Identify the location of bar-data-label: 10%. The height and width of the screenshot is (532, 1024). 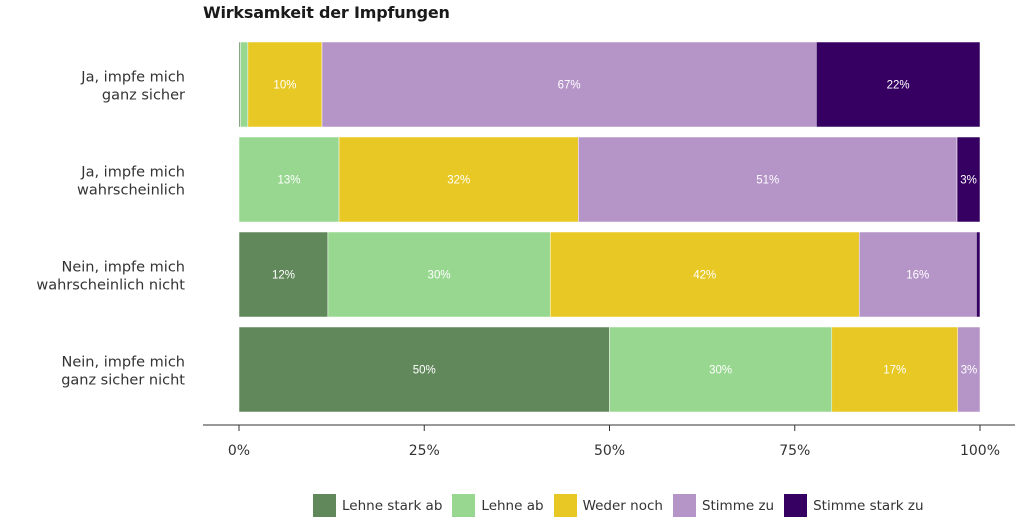
(284, 86).